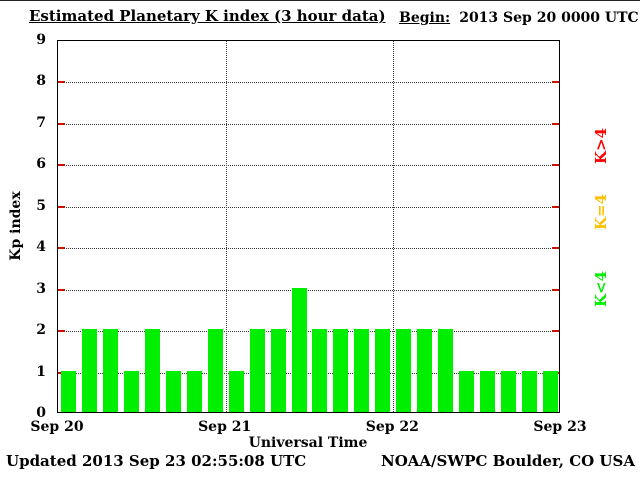 The width and height of the screenshot is (640, 480). What do you see at coordinates (41, 164) in the screenshot?
I see `y-tick-label: 6` at bounding box center [41, 164].